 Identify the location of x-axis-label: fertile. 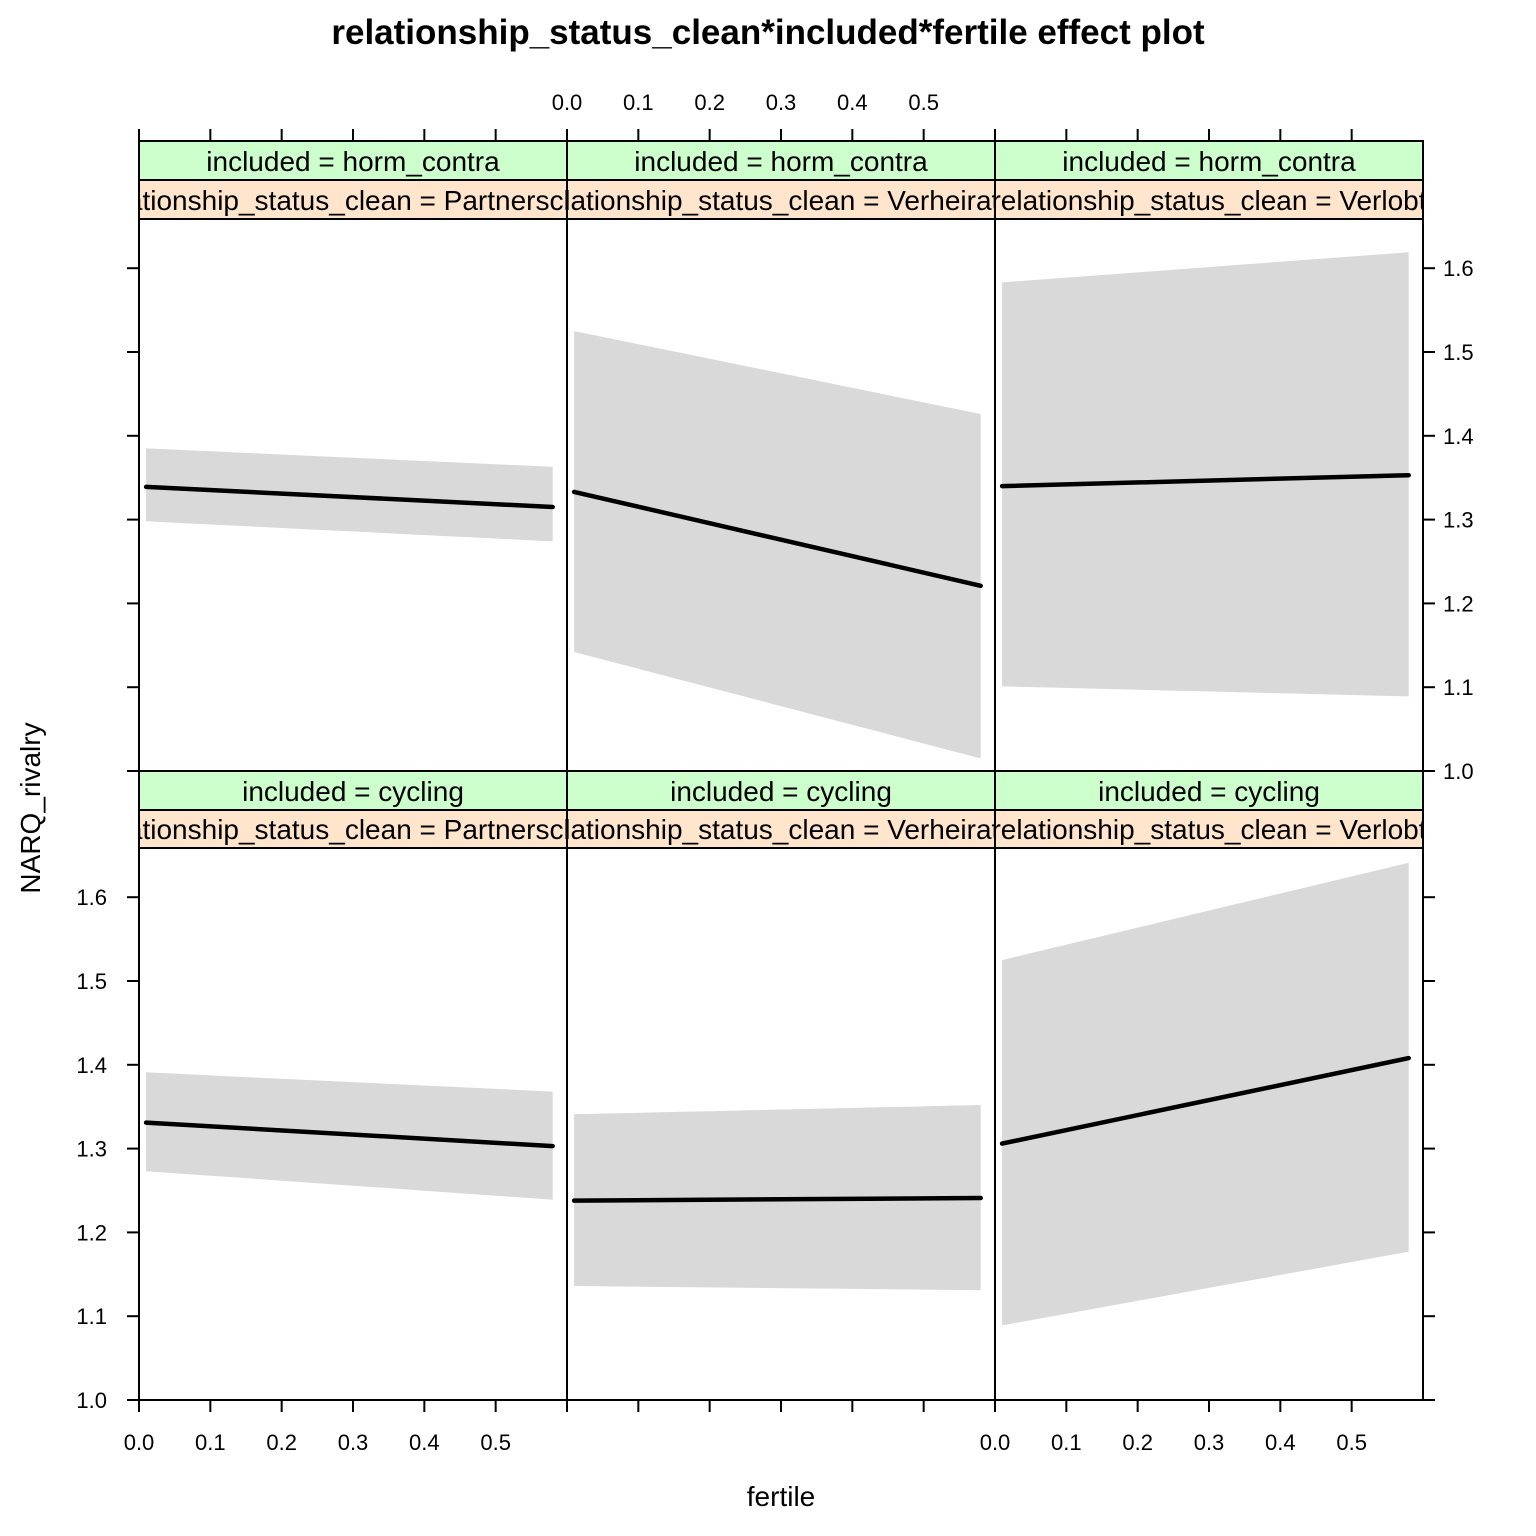
(781, 1496).